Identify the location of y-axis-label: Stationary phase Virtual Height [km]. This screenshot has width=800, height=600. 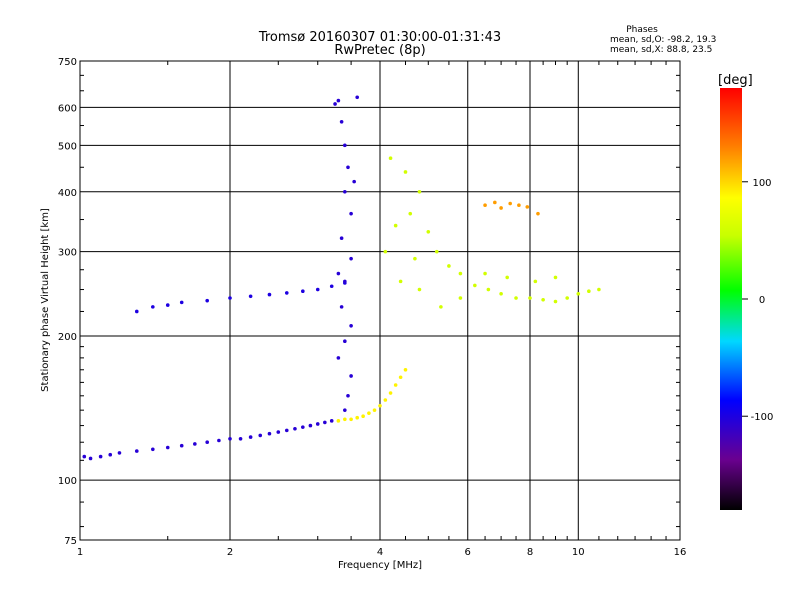
(45, 300).